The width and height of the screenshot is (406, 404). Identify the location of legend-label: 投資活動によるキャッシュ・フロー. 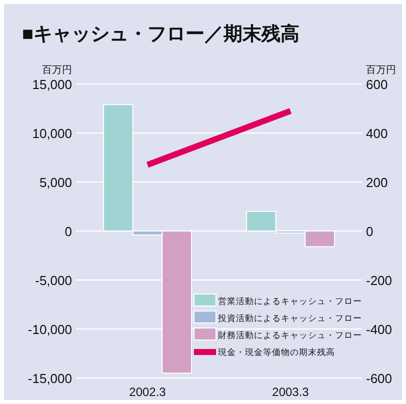
(289, 318).